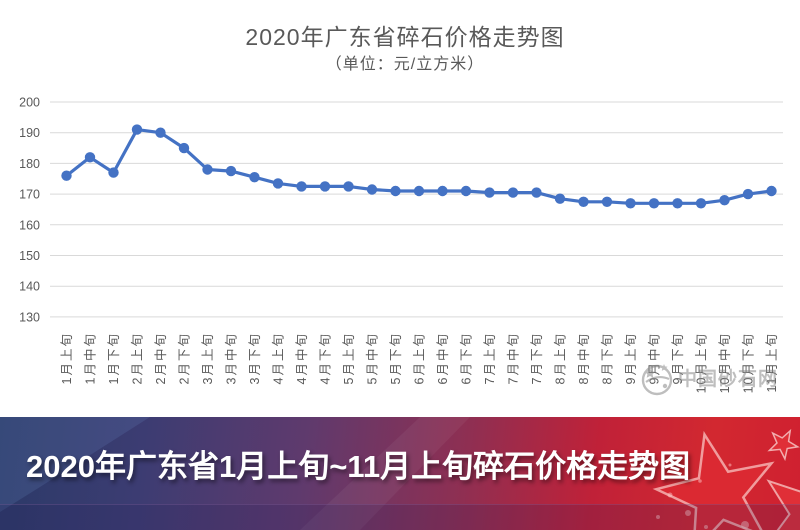 The height and width of the screenshot is (530, 800). What do you see at coordinates (160, 358) in the screenshot?
I see `x-axis-tick-label: 2月中旬` at bounding box center [160, 358].